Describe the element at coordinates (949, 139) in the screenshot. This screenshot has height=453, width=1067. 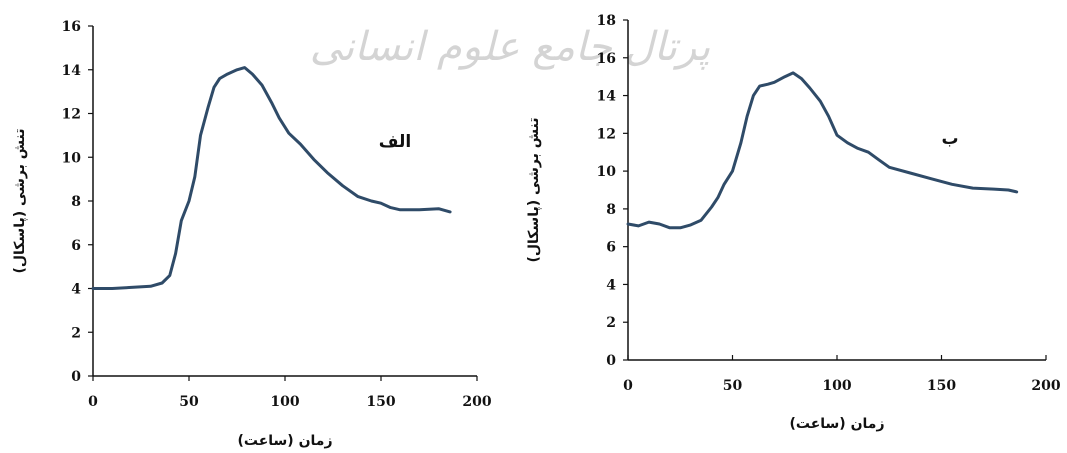
I see `panel-label: ب` at that location.